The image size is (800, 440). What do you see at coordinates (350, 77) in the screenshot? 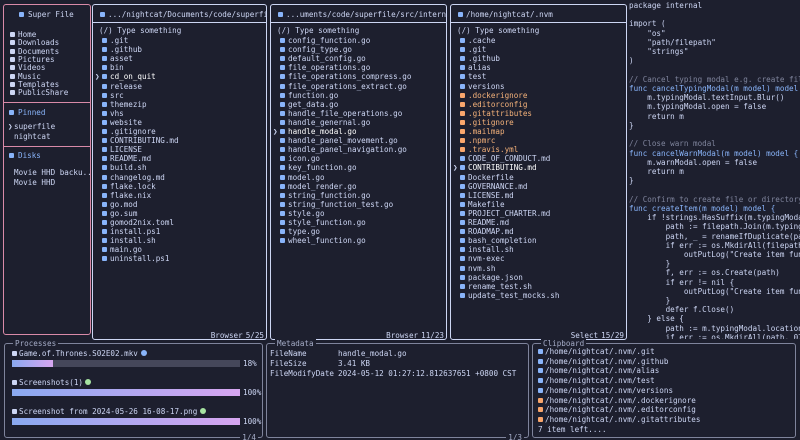
I see `file-item: file_operations_compress.go` at bounding box center [350, 77].